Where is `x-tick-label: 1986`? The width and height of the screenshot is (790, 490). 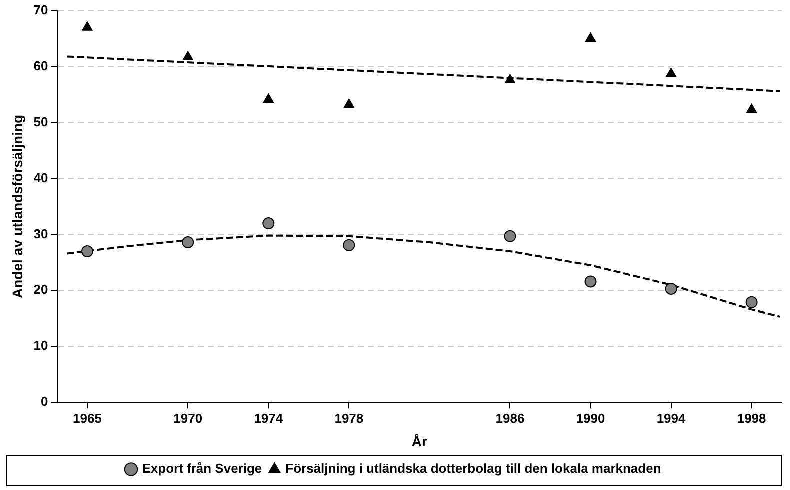 x-tick-label: 1986 is located at coordinates (510, 418).